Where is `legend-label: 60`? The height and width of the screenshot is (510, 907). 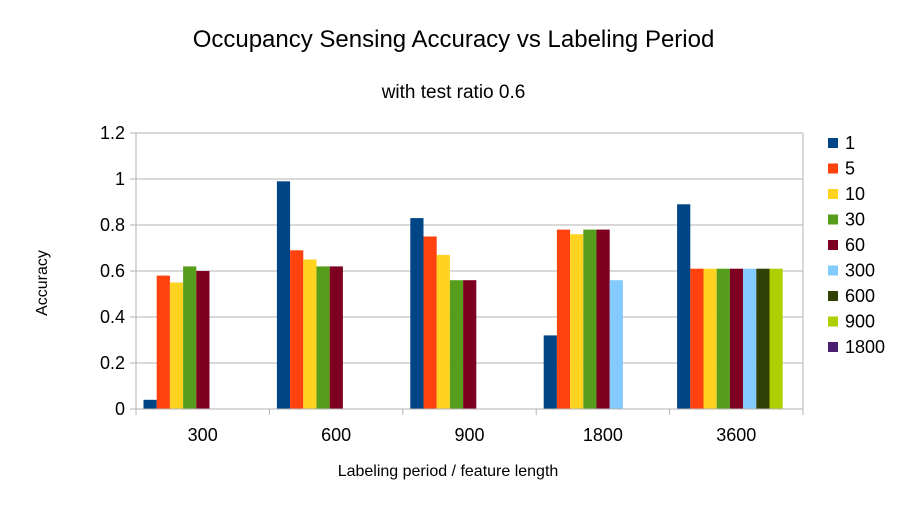
legend-label: 60 is located at coordinates (855, 245).